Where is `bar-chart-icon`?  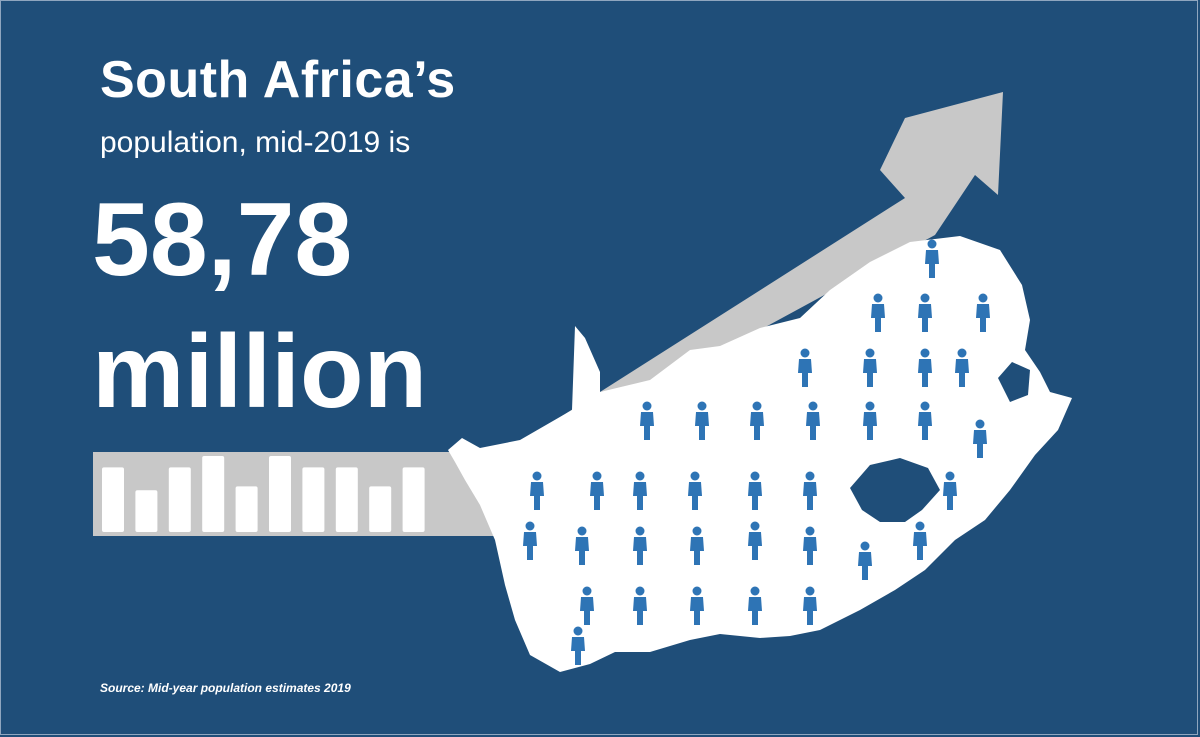 bar-chart-icon is located at coordinates (294, 494).